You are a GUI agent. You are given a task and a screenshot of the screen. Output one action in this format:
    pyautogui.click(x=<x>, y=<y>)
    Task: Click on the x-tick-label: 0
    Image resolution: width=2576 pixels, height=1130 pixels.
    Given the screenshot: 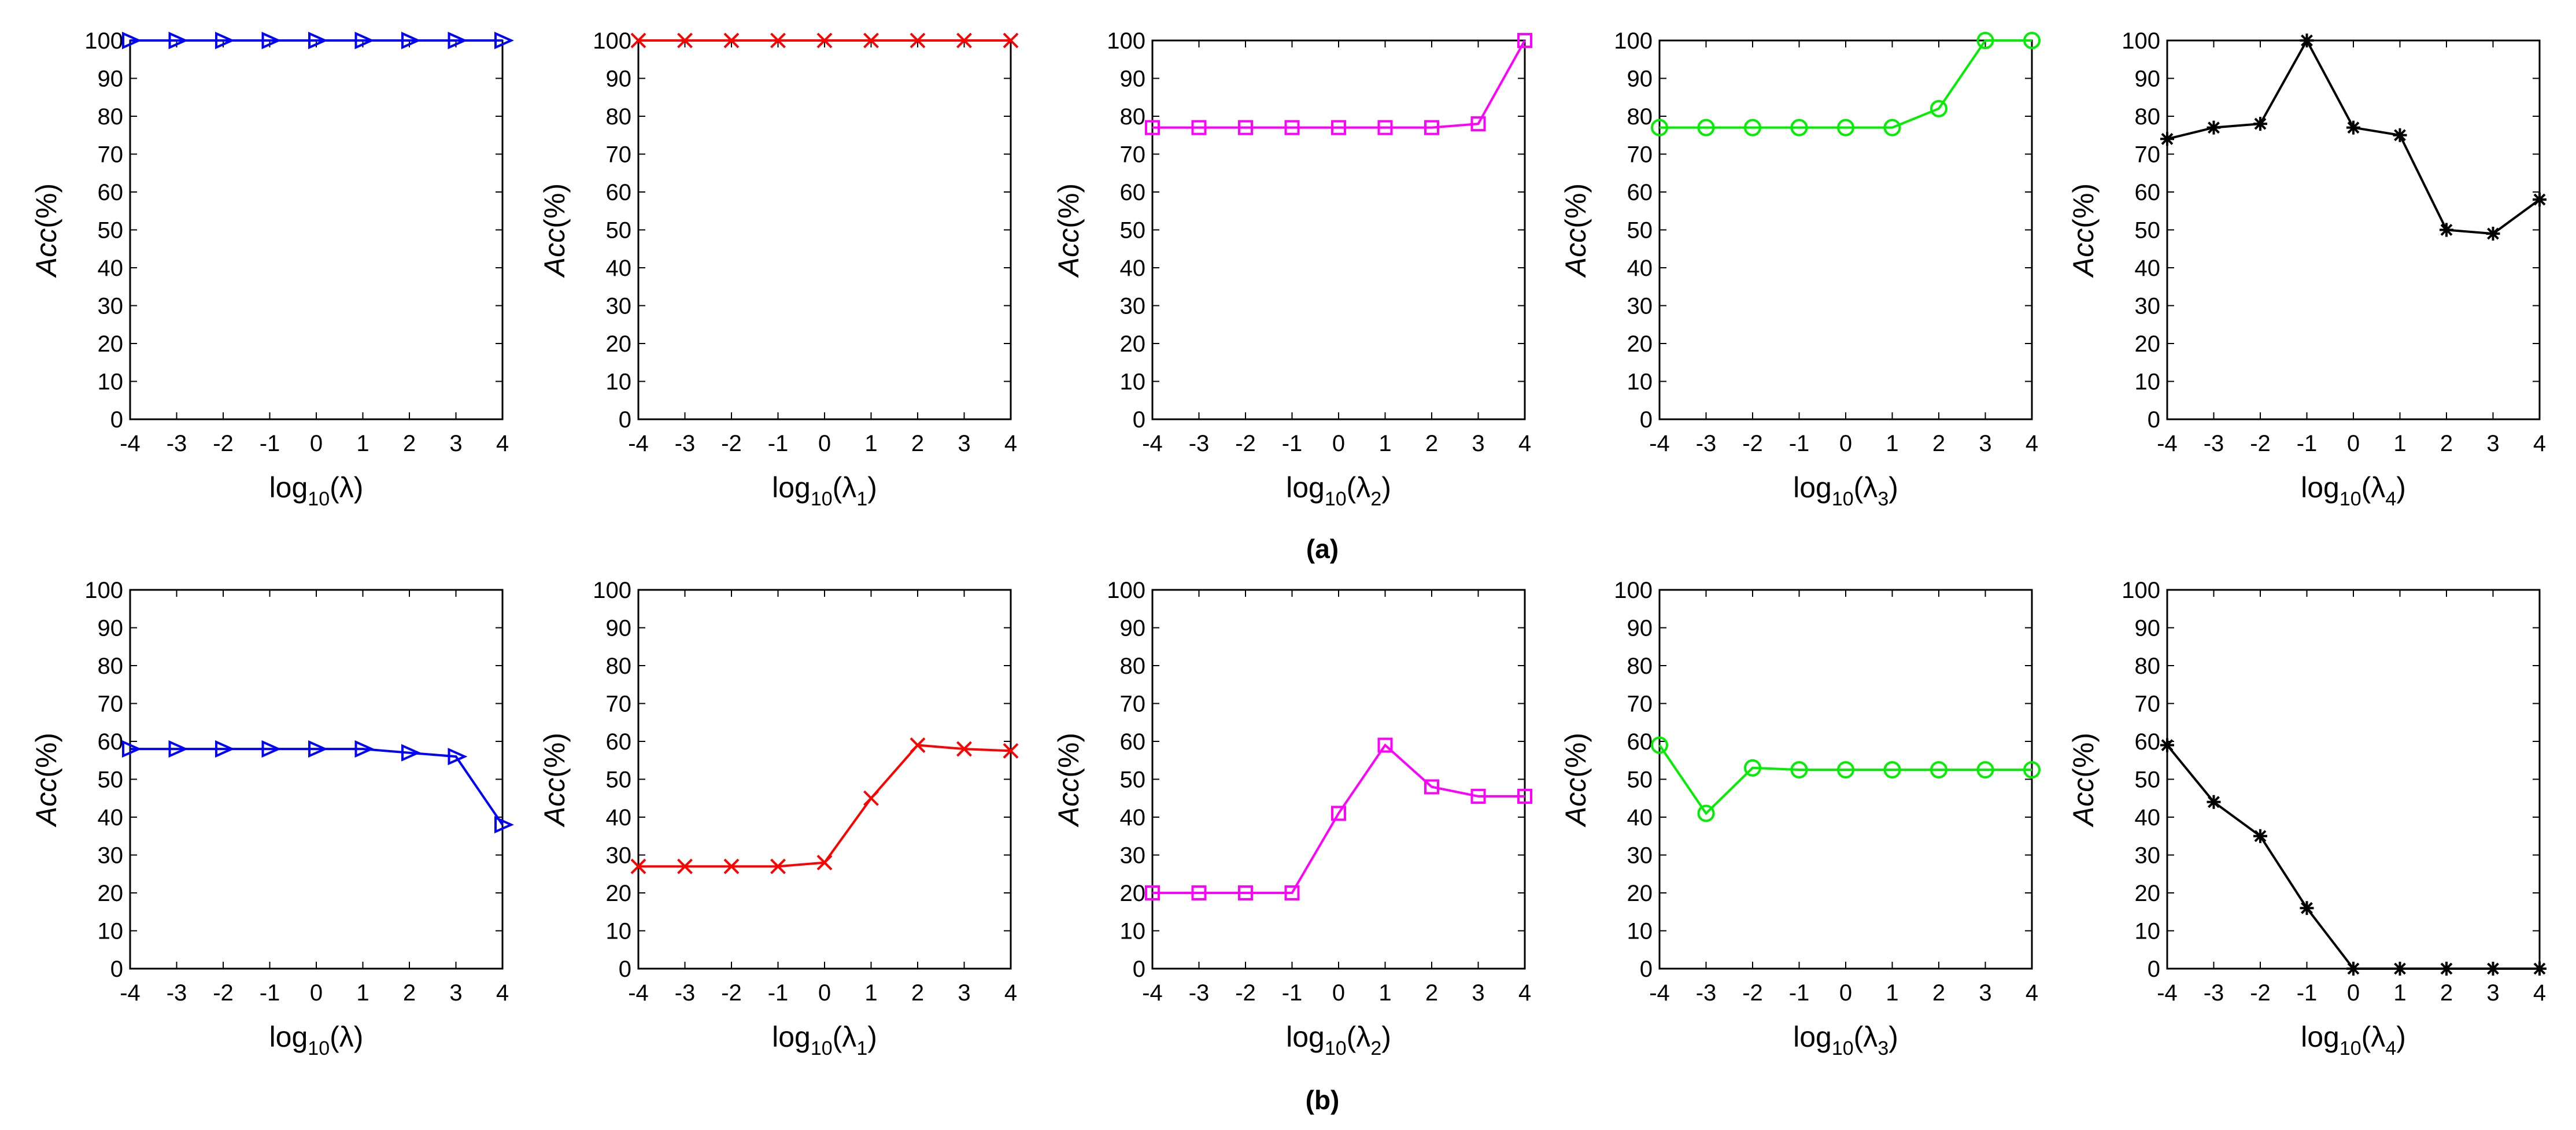 What is the action you would take?
    pyautogui.click(x=1338, y=993)
    